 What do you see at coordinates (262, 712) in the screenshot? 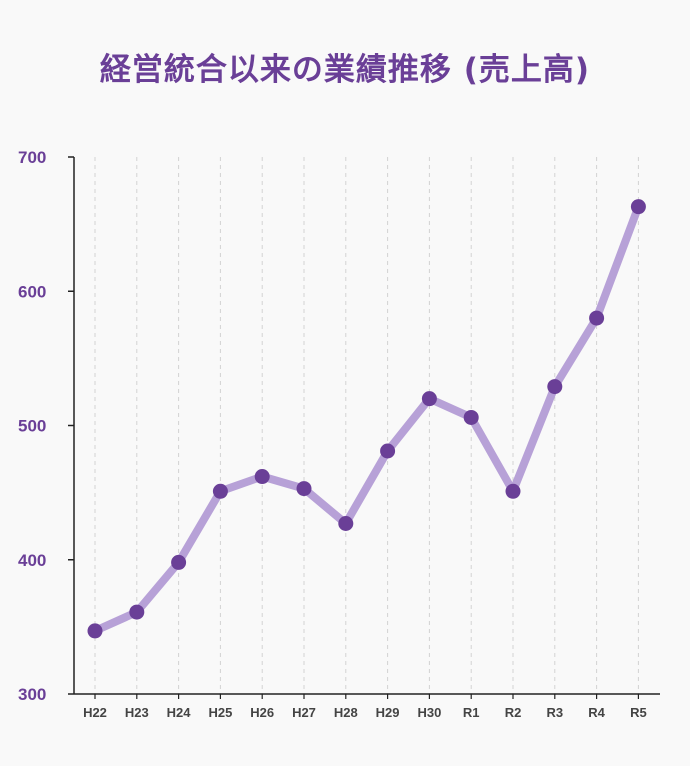
I see `x-tick-label: H26` at bounding box center [262, 712].